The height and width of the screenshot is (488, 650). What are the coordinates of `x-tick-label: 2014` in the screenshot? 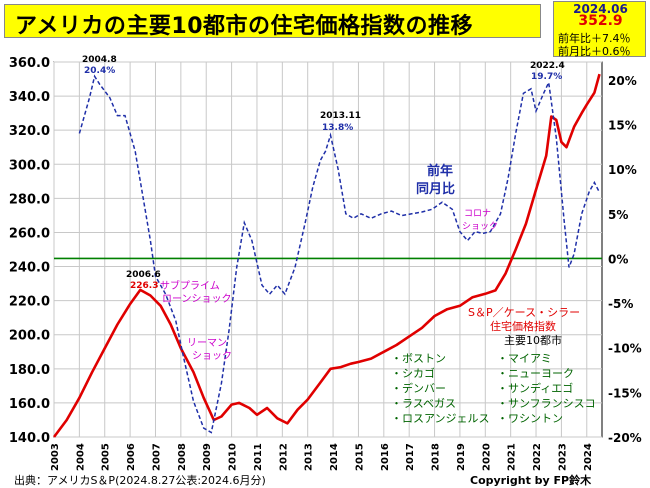 It's located at (334, 457).